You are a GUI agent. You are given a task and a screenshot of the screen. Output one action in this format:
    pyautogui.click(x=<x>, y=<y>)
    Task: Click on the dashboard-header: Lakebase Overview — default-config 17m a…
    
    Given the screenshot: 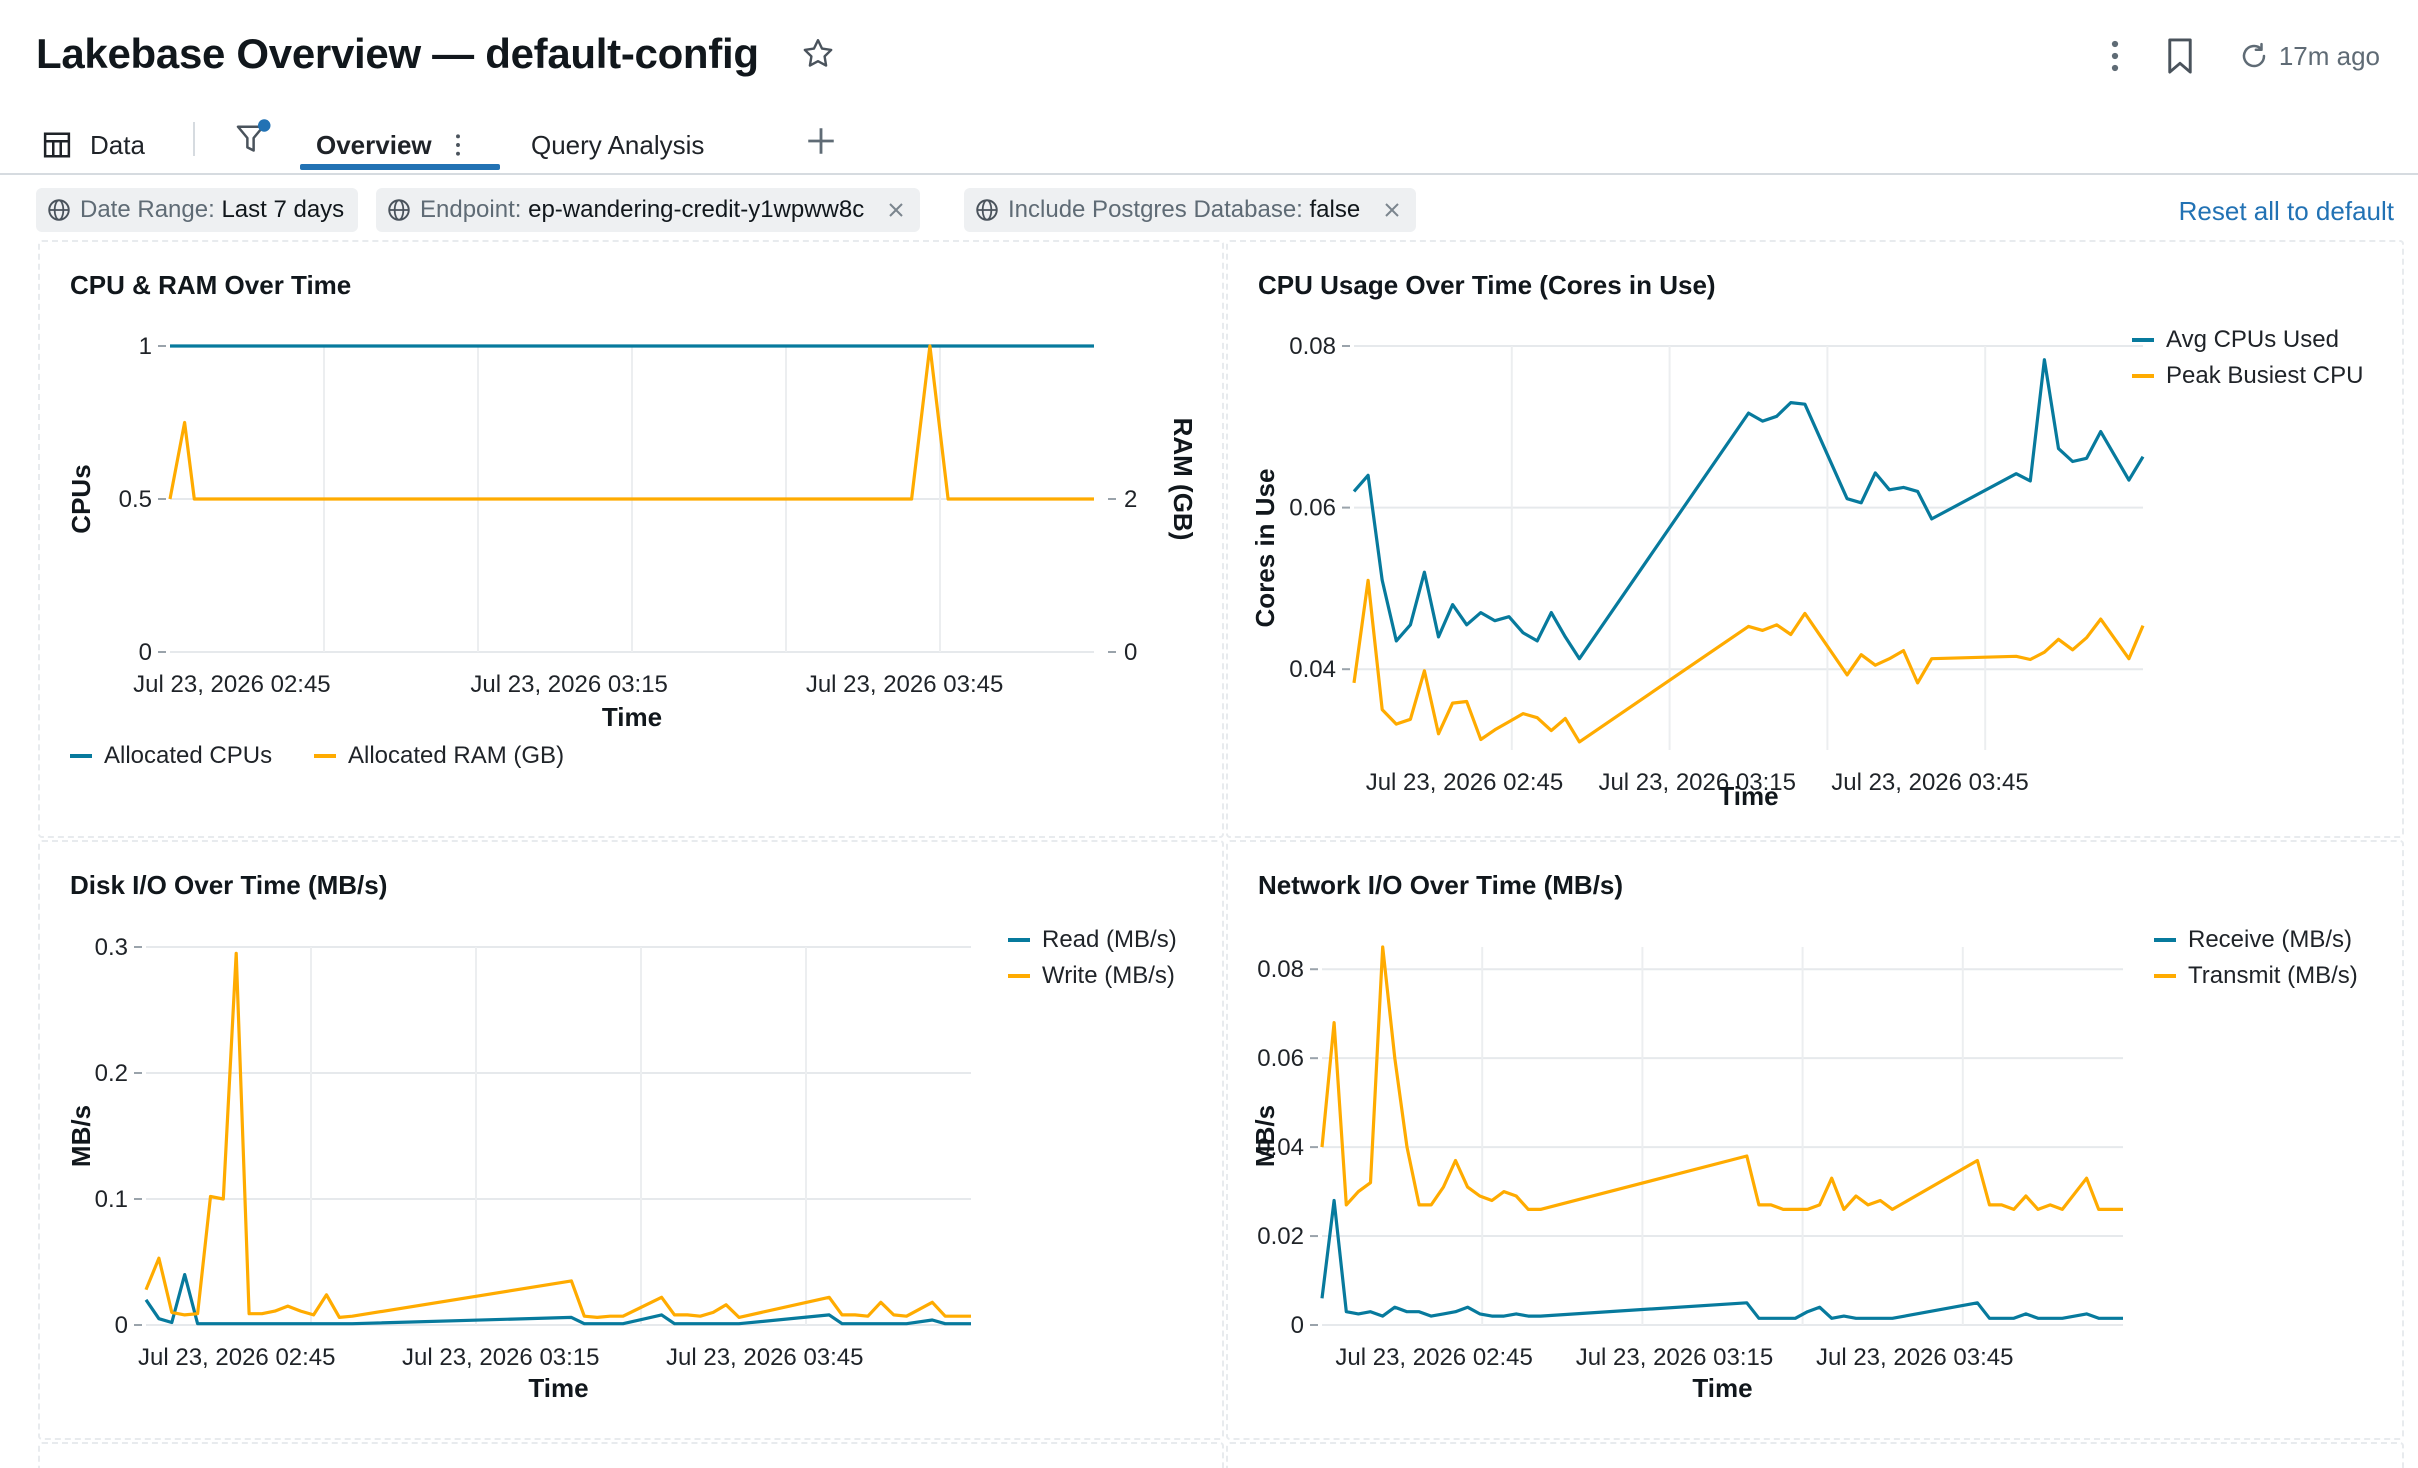 What is the action you would take?
    pyautogui.click(x=1209, y=57)
    